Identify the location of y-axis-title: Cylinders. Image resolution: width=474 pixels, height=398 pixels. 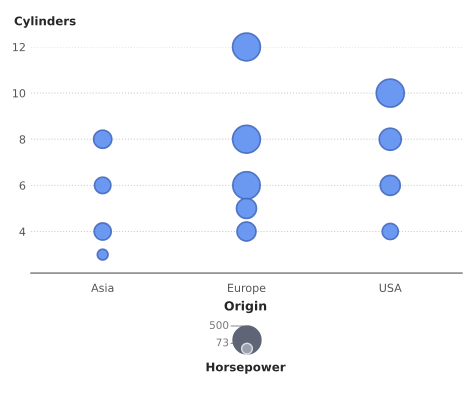
(45, 22).